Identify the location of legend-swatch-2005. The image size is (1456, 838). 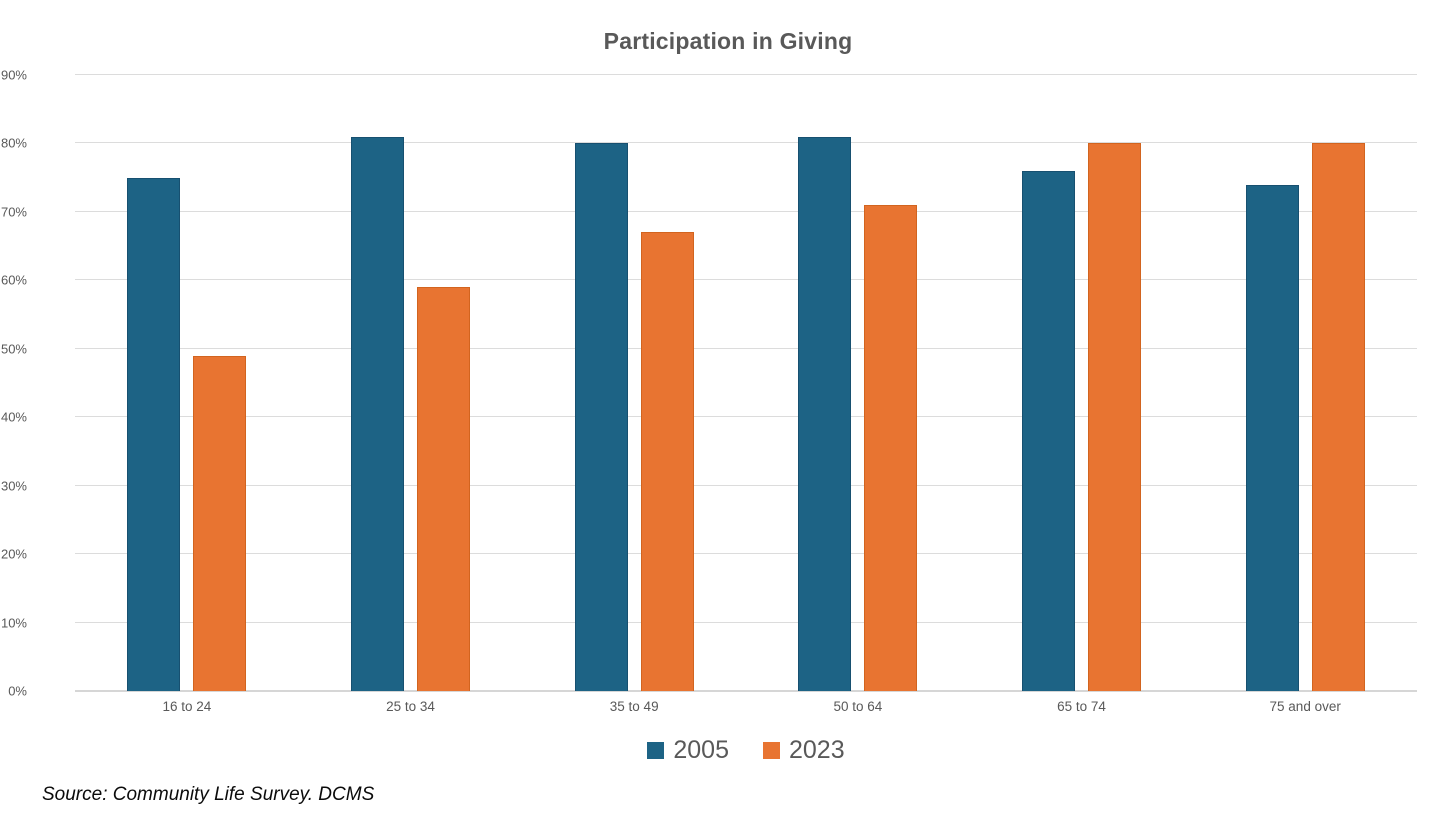
(656, 750).